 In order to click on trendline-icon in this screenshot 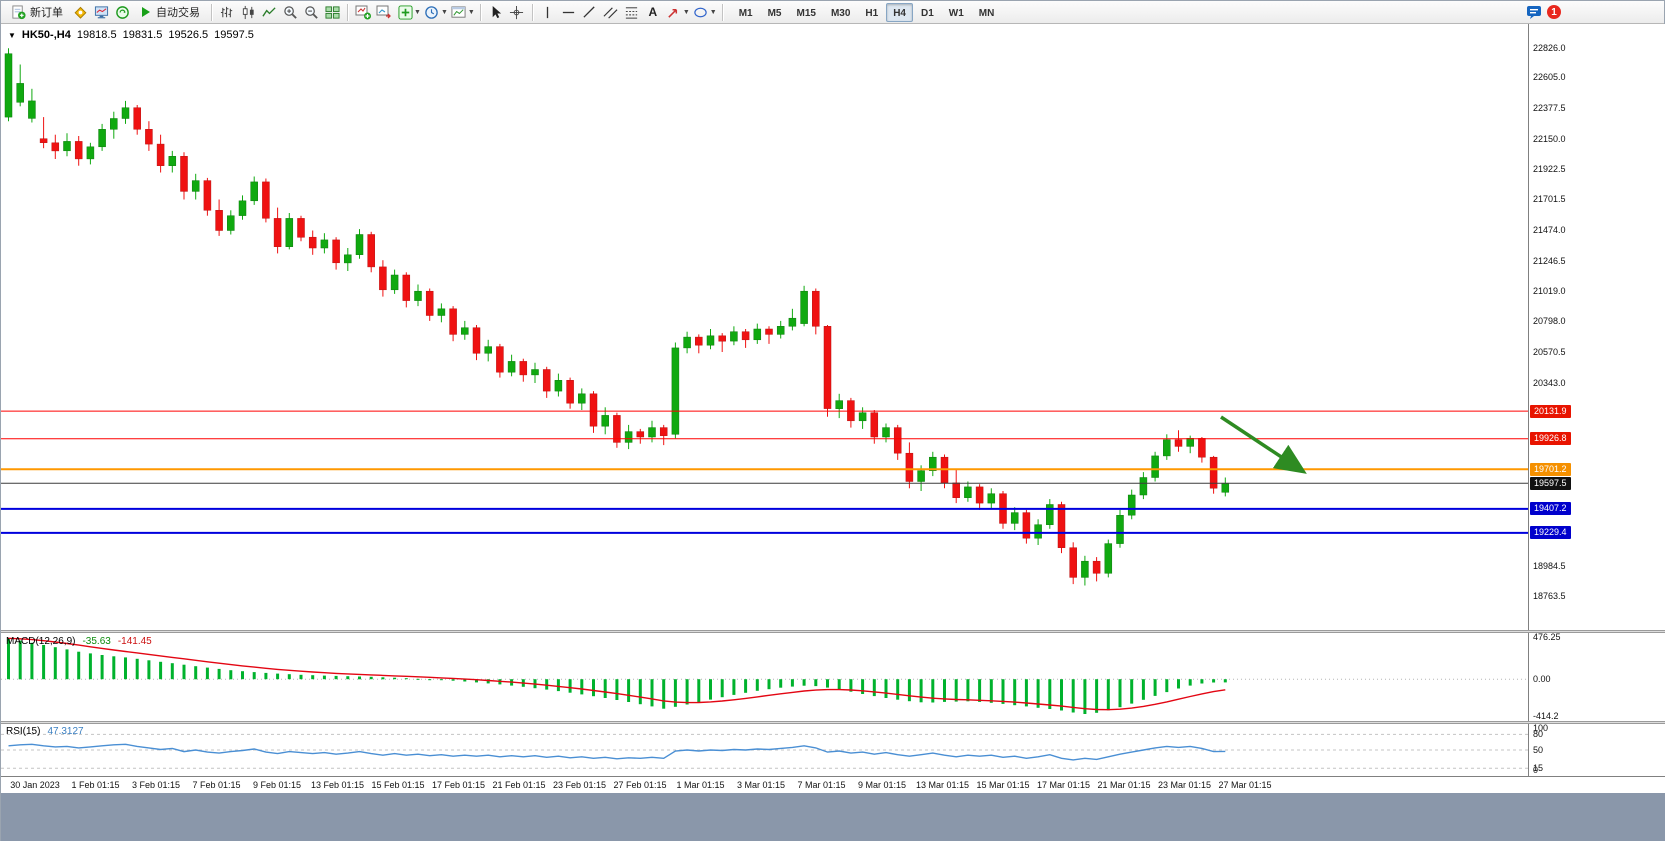, I will do `click(590, 12)`.